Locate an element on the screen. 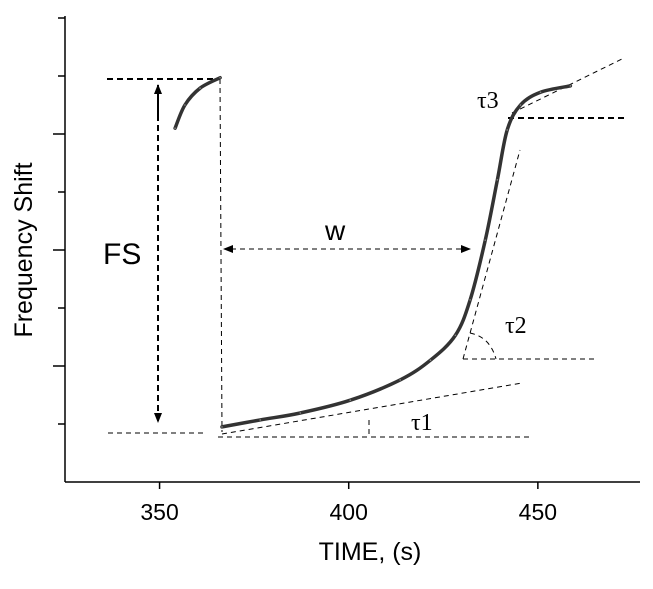  tau1-label: τ1 is located at coordinates (422, 423).